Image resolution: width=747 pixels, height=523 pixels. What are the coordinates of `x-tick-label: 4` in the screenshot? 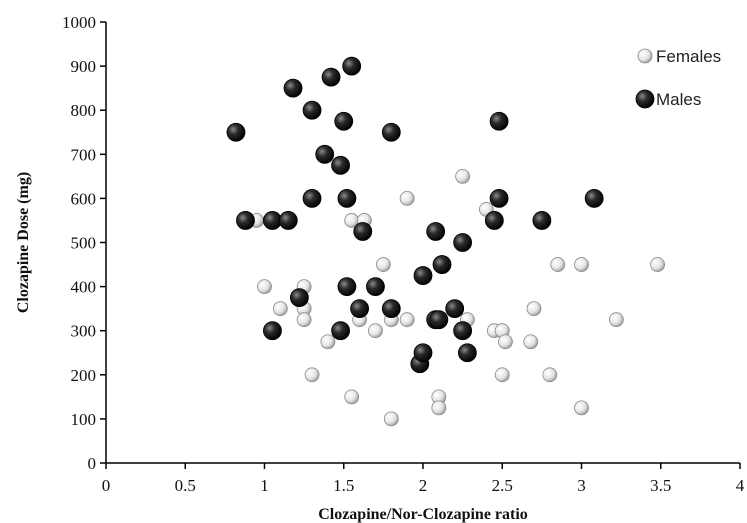 It's located at (740, 485).